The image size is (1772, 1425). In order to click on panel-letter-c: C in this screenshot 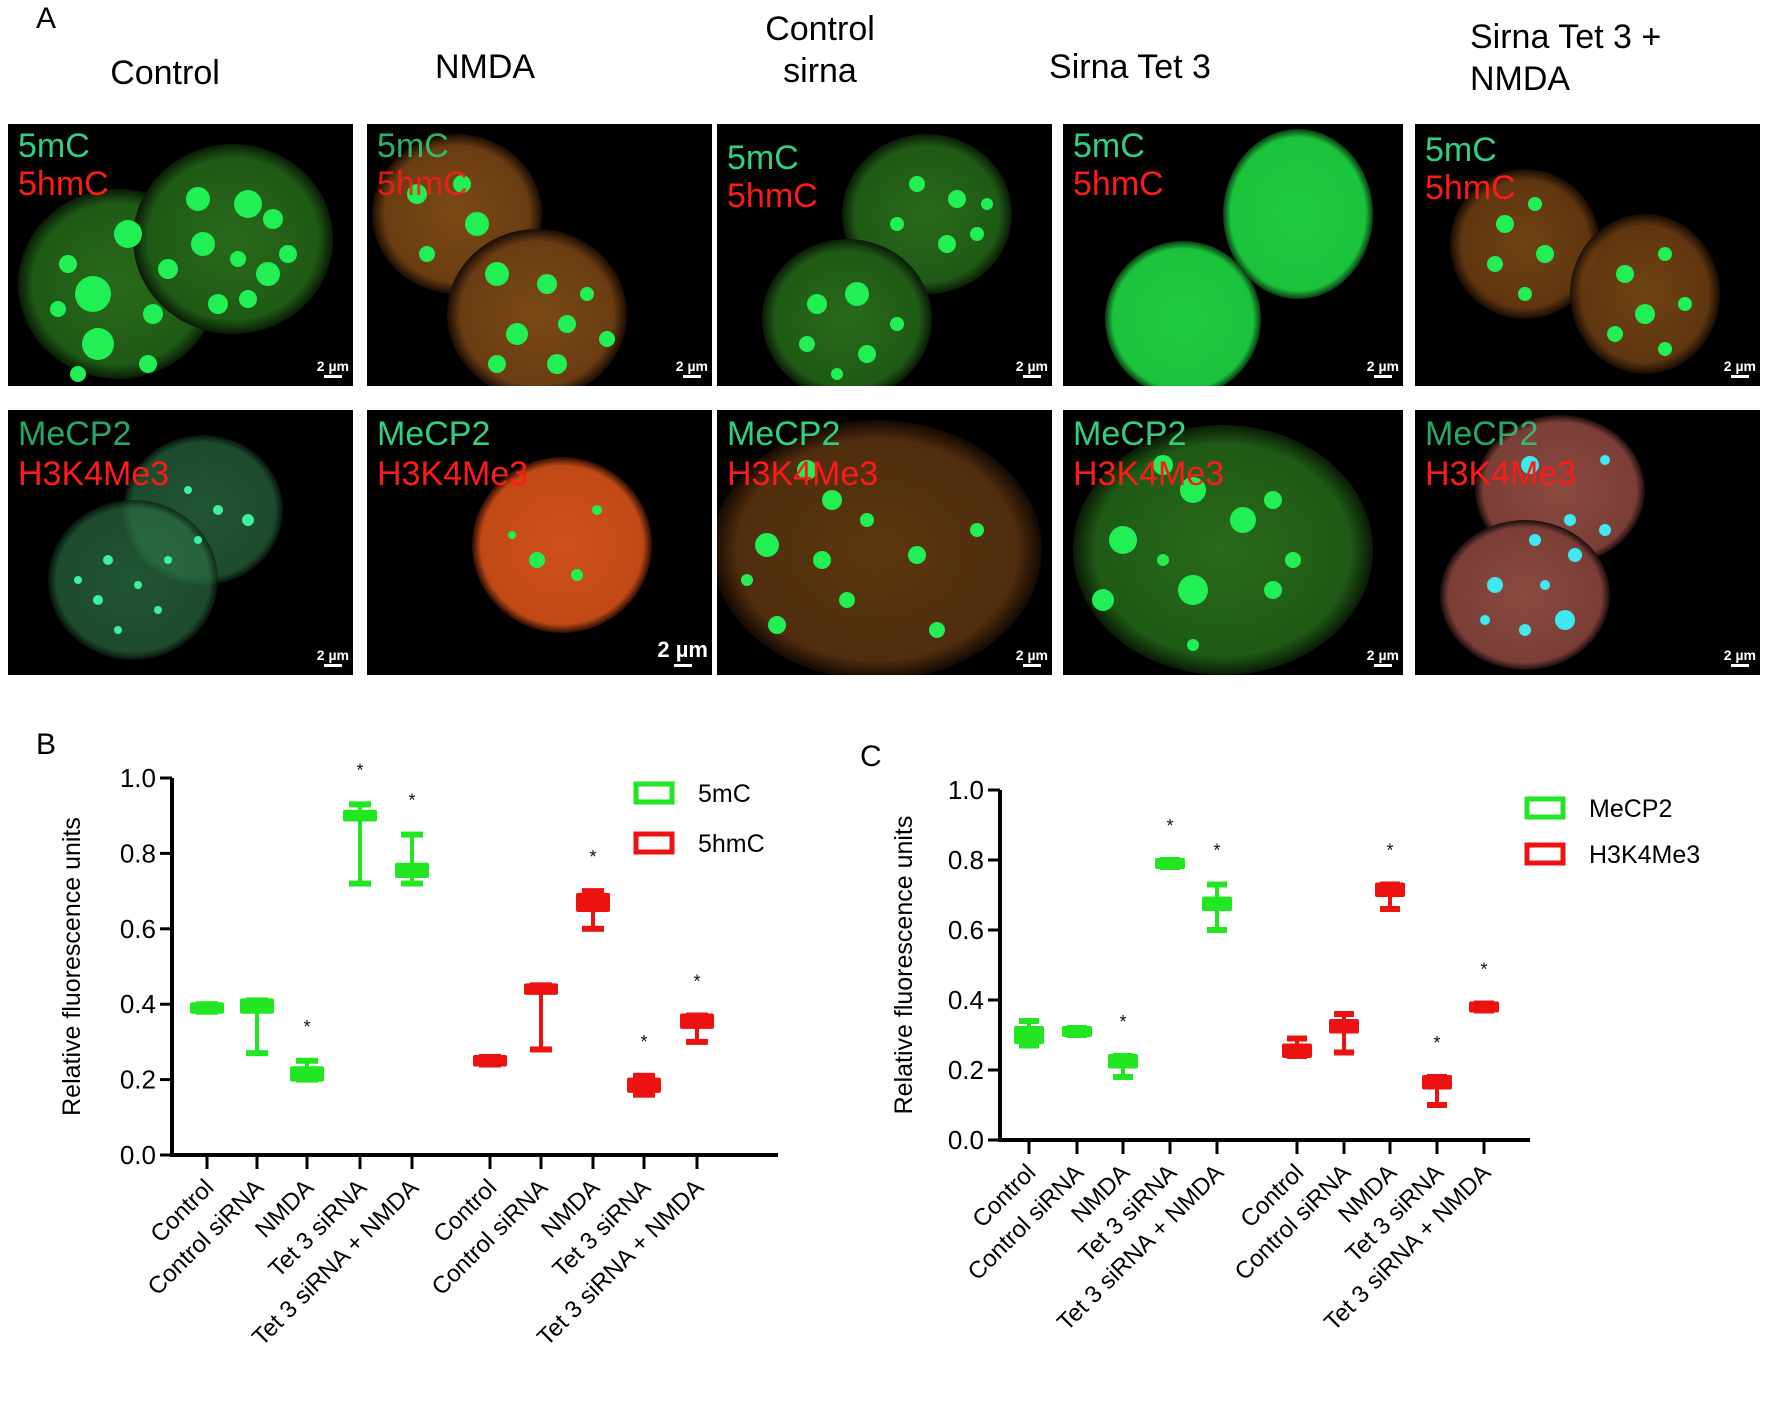, I will do `click(871, 756)`.